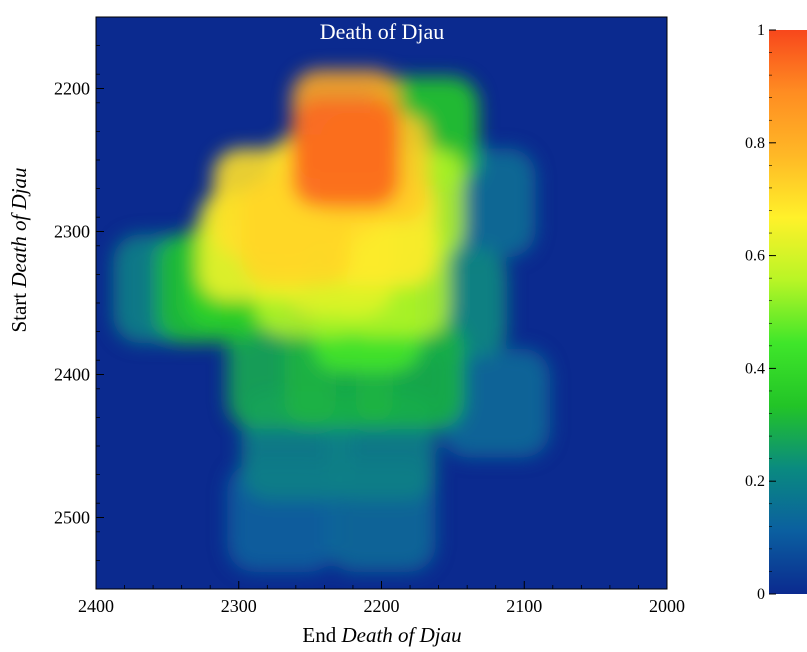 The height and width of the screenshot is (652, 807). Describe the element at coordinates (524, 606) in the screenshot. I see `x-tick-label: 2100` at that location.